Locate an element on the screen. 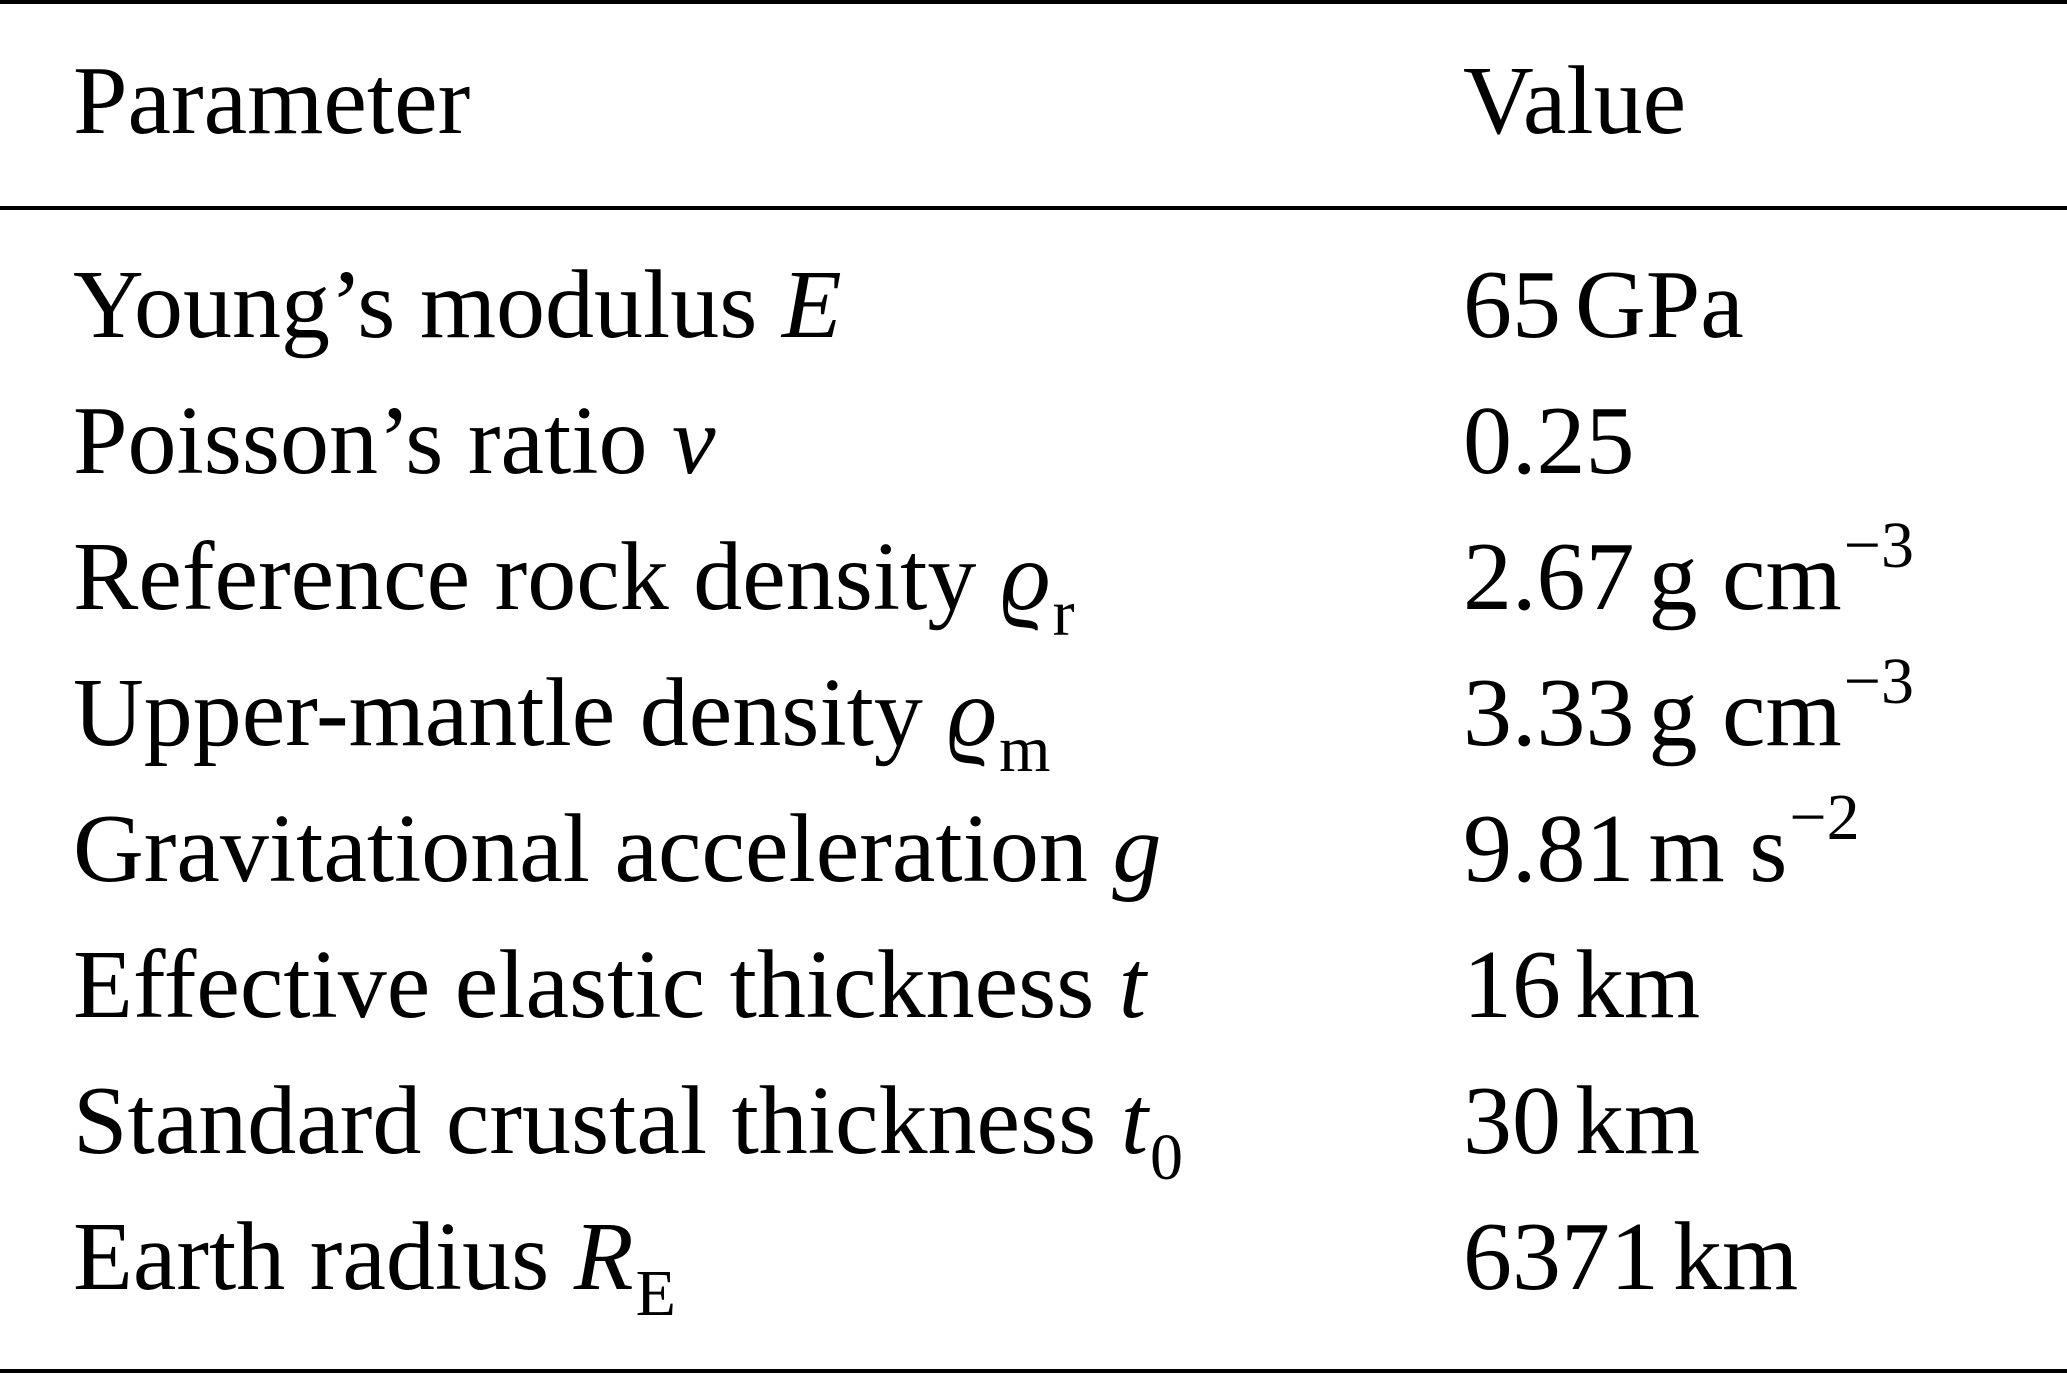 Image resolution: width=2067 pixels, height=1375 pixels. table-bottom-rule is located at coordinates (1033, 1371).